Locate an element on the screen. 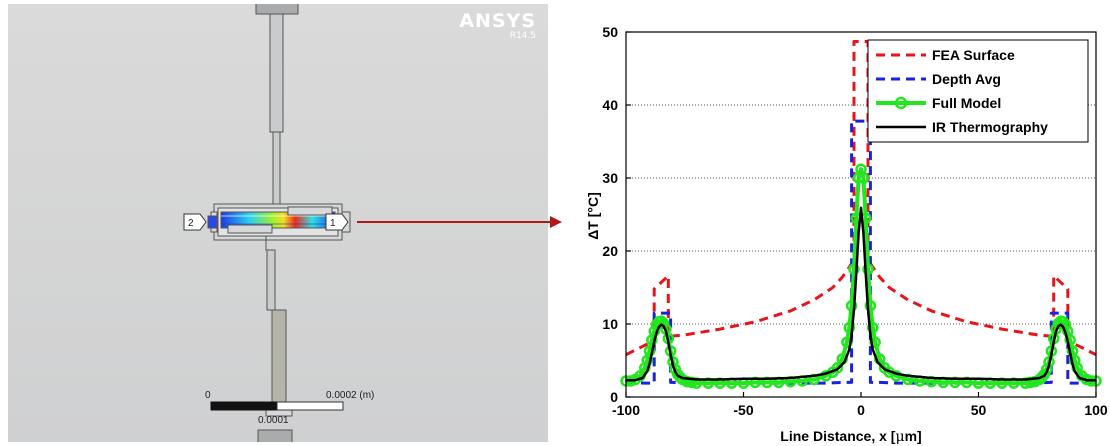  y-tick-label: 20 is located at coordinates (610, 251).